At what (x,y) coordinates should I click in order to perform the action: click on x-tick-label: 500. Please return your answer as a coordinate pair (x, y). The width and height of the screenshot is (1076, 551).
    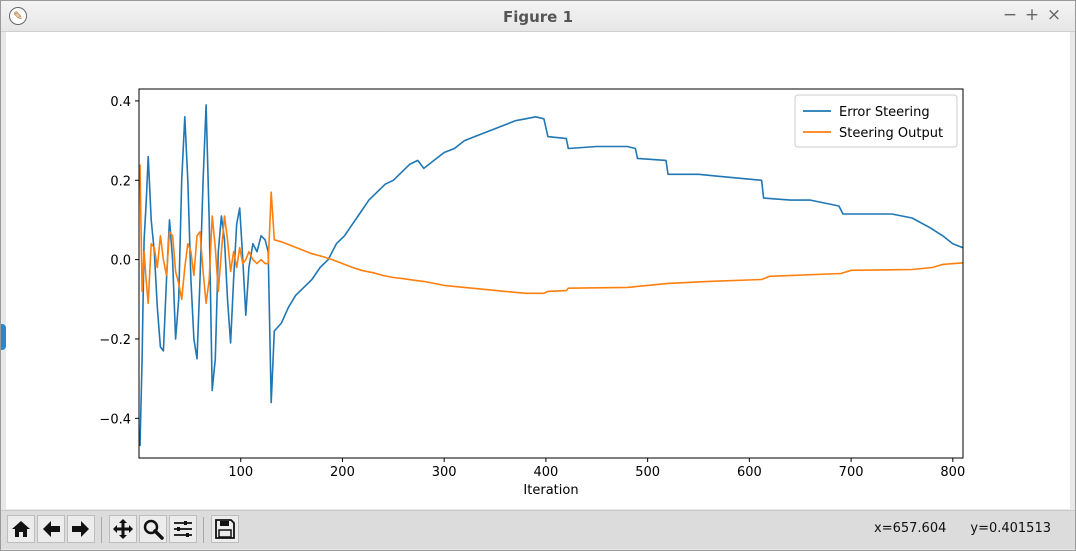
    Looking at the image, I should click on (647, 472).